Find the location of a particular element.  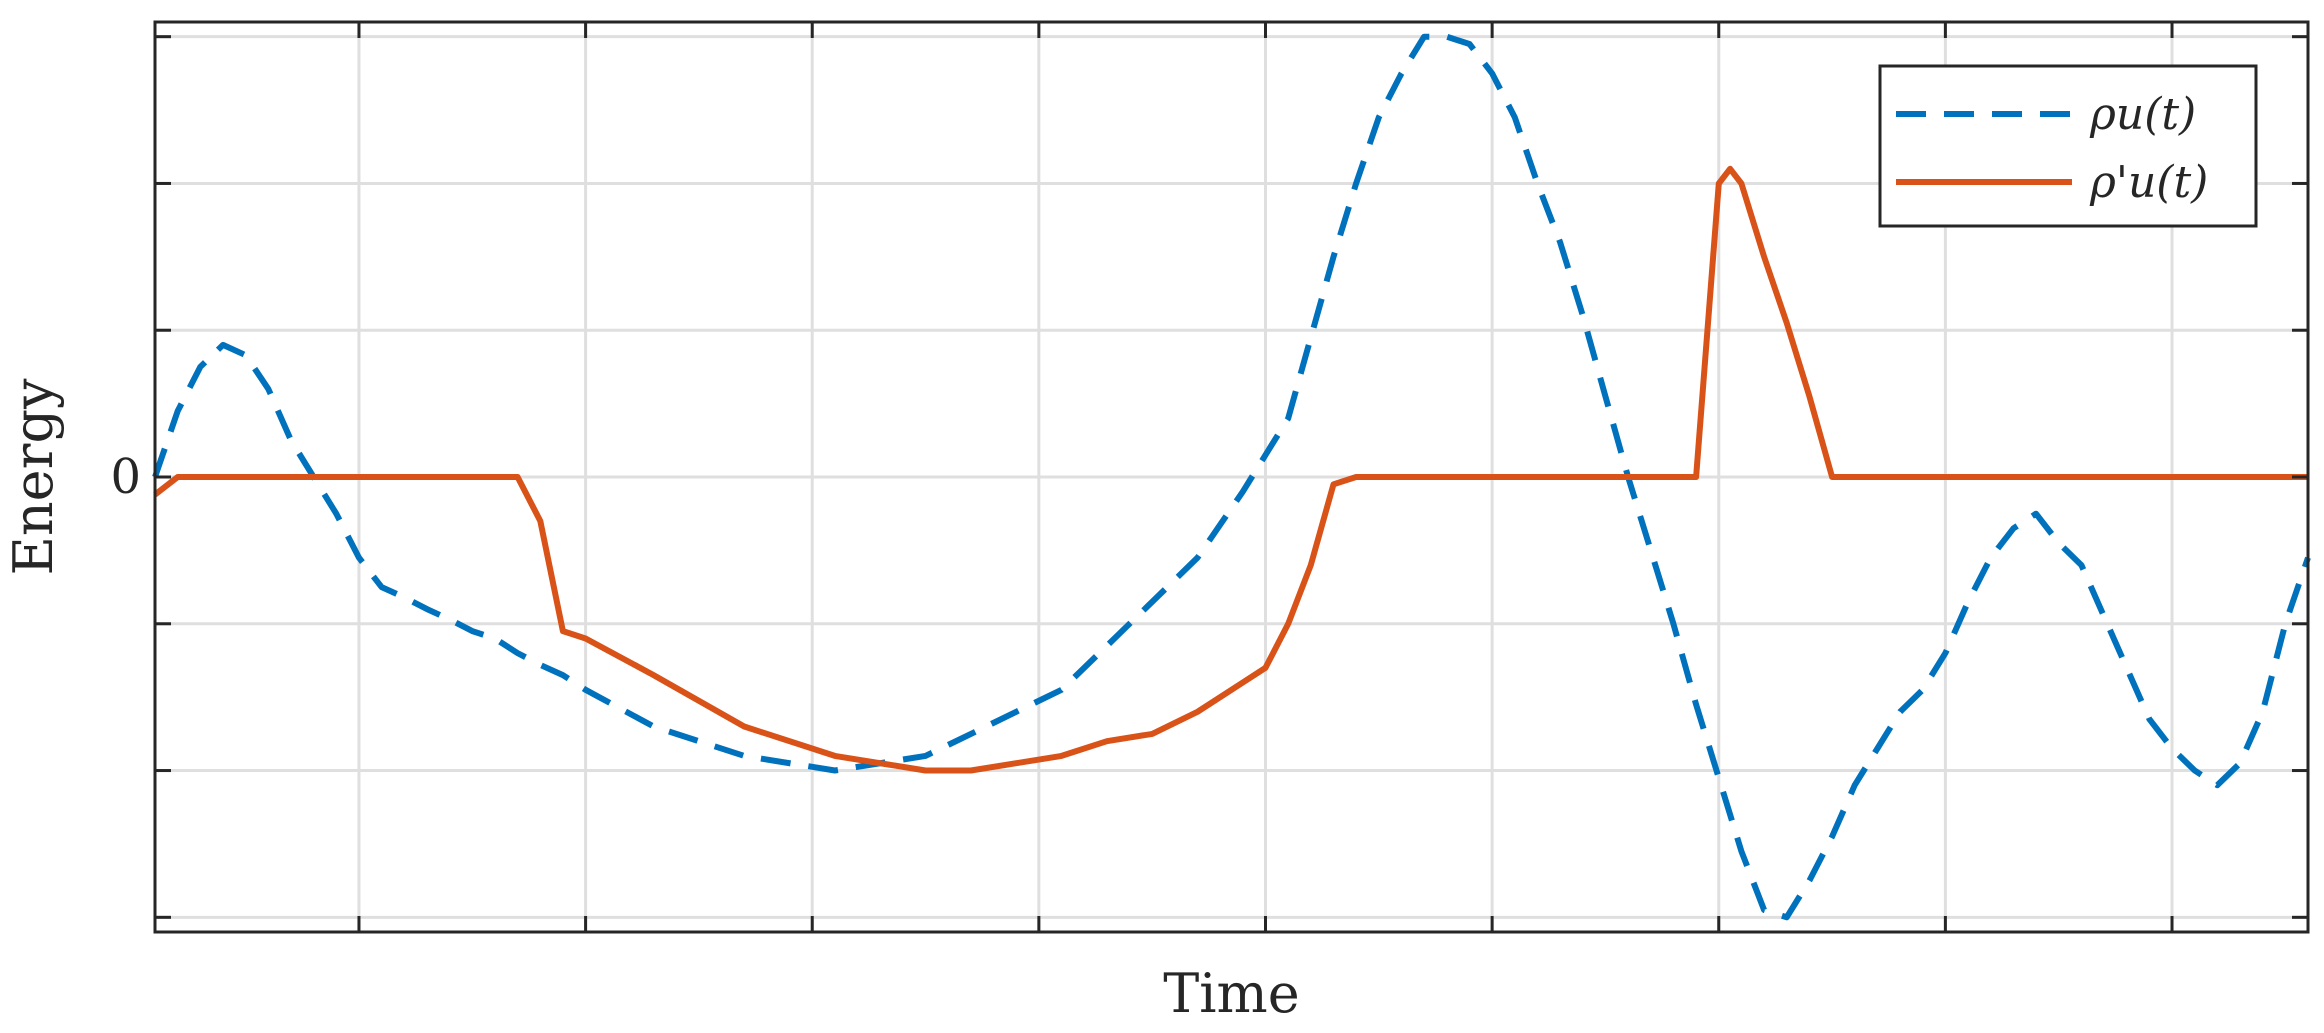

legend: ρu(t) ρ'u(t) is located at coordinates (2068, 146).